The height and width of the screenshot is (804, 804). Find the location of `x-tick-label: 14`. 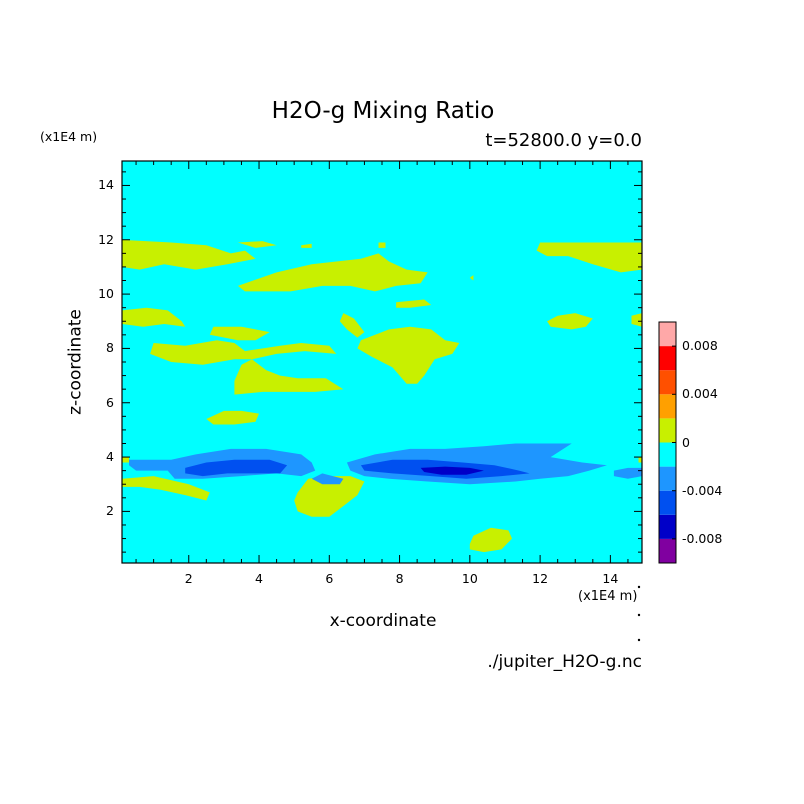

x-tick-label: 14 is located at coordinates (610, 578).